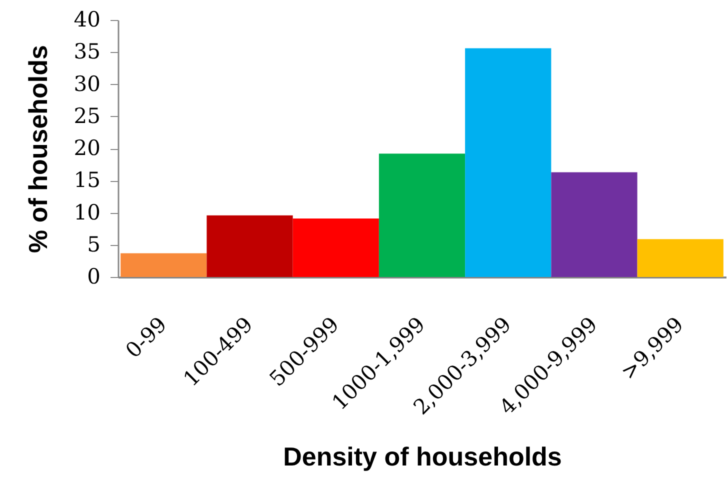 The height and width of the screenshot is (481, 728). Describe the element at coordinates (87, 116) in the screenshot. I see `y-tick-label: 25` at that location.